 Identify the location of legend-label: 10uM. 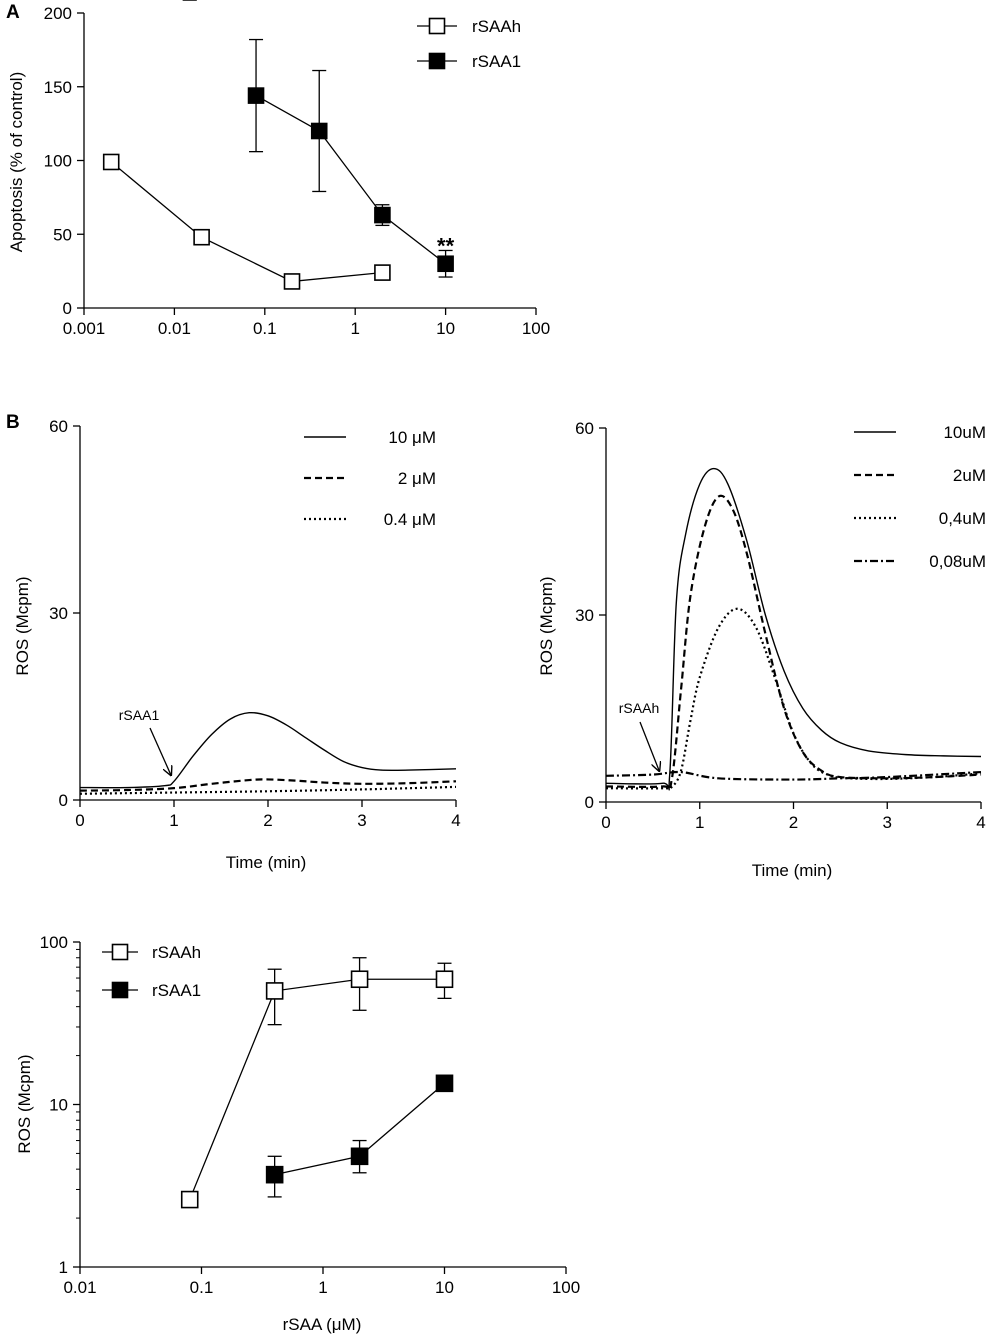
(964, 432).